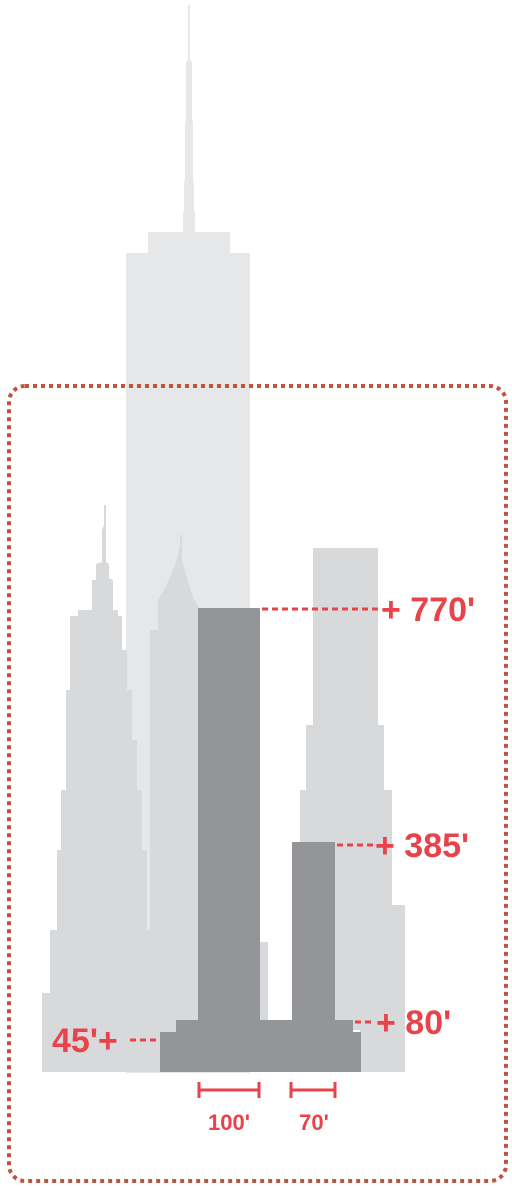 The width and height of the screenshot is (512, 1187). I want to click on tall-tower-spire, so click(189, 118).